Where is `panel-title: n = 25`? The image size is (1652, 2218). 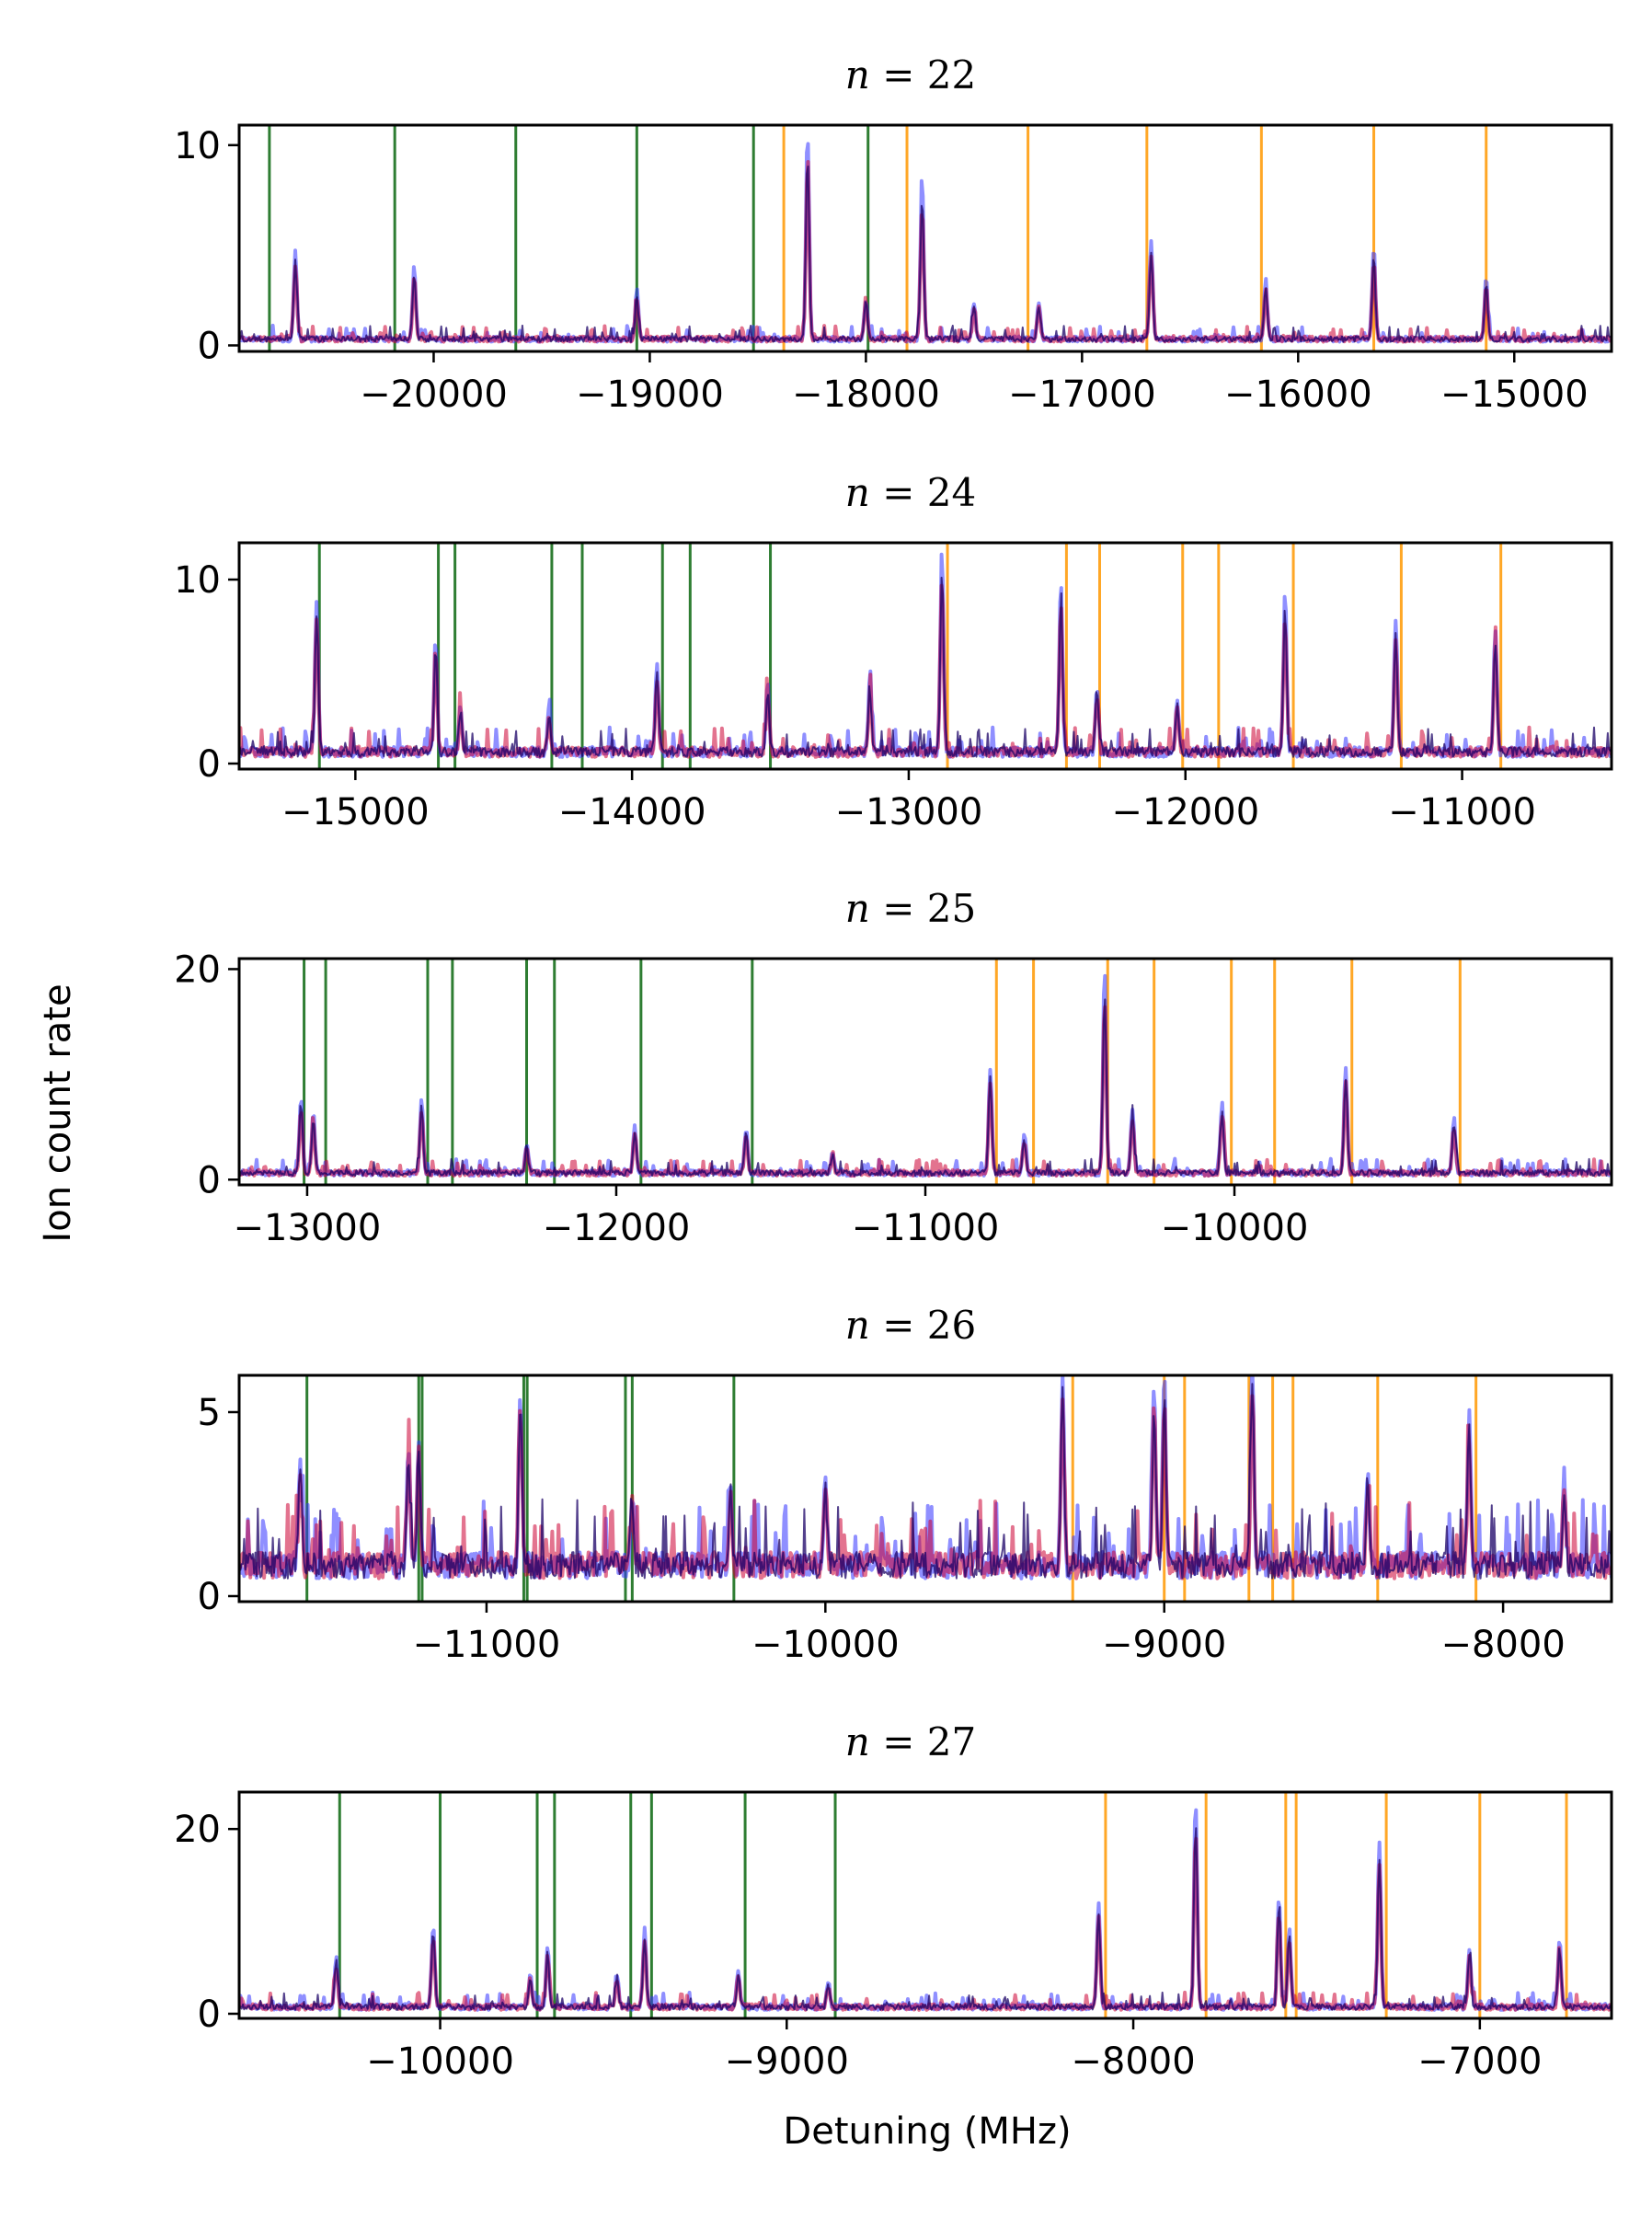
panel-title: n = 25 is located at coordinates (910, 908).